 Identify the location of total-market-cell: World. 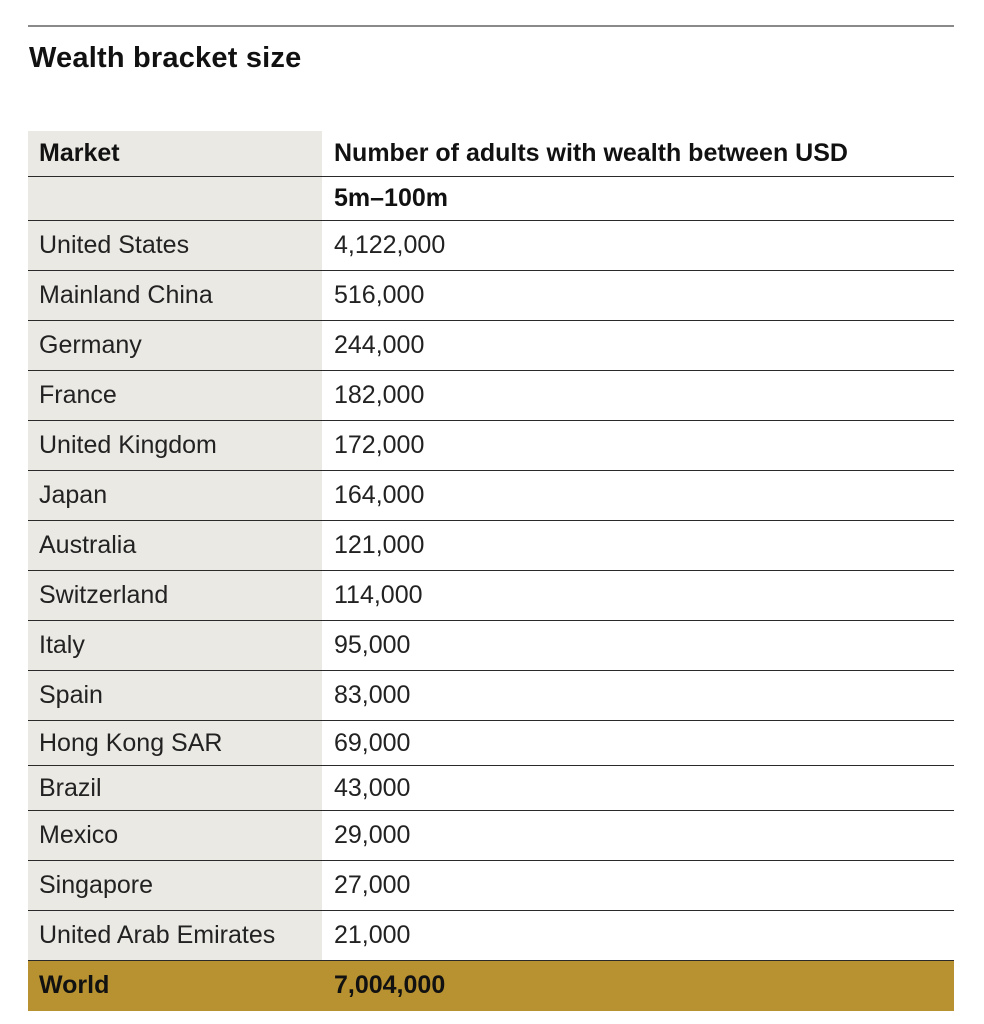
(175, 985).